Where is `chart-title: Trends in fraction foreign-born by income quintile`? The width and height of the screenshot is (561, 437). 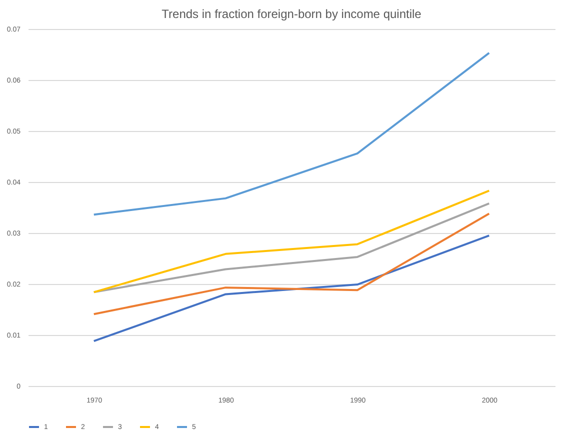 chart-title: Trends in fraction foreign-born by income quintile is located at coordinates (292, 14).